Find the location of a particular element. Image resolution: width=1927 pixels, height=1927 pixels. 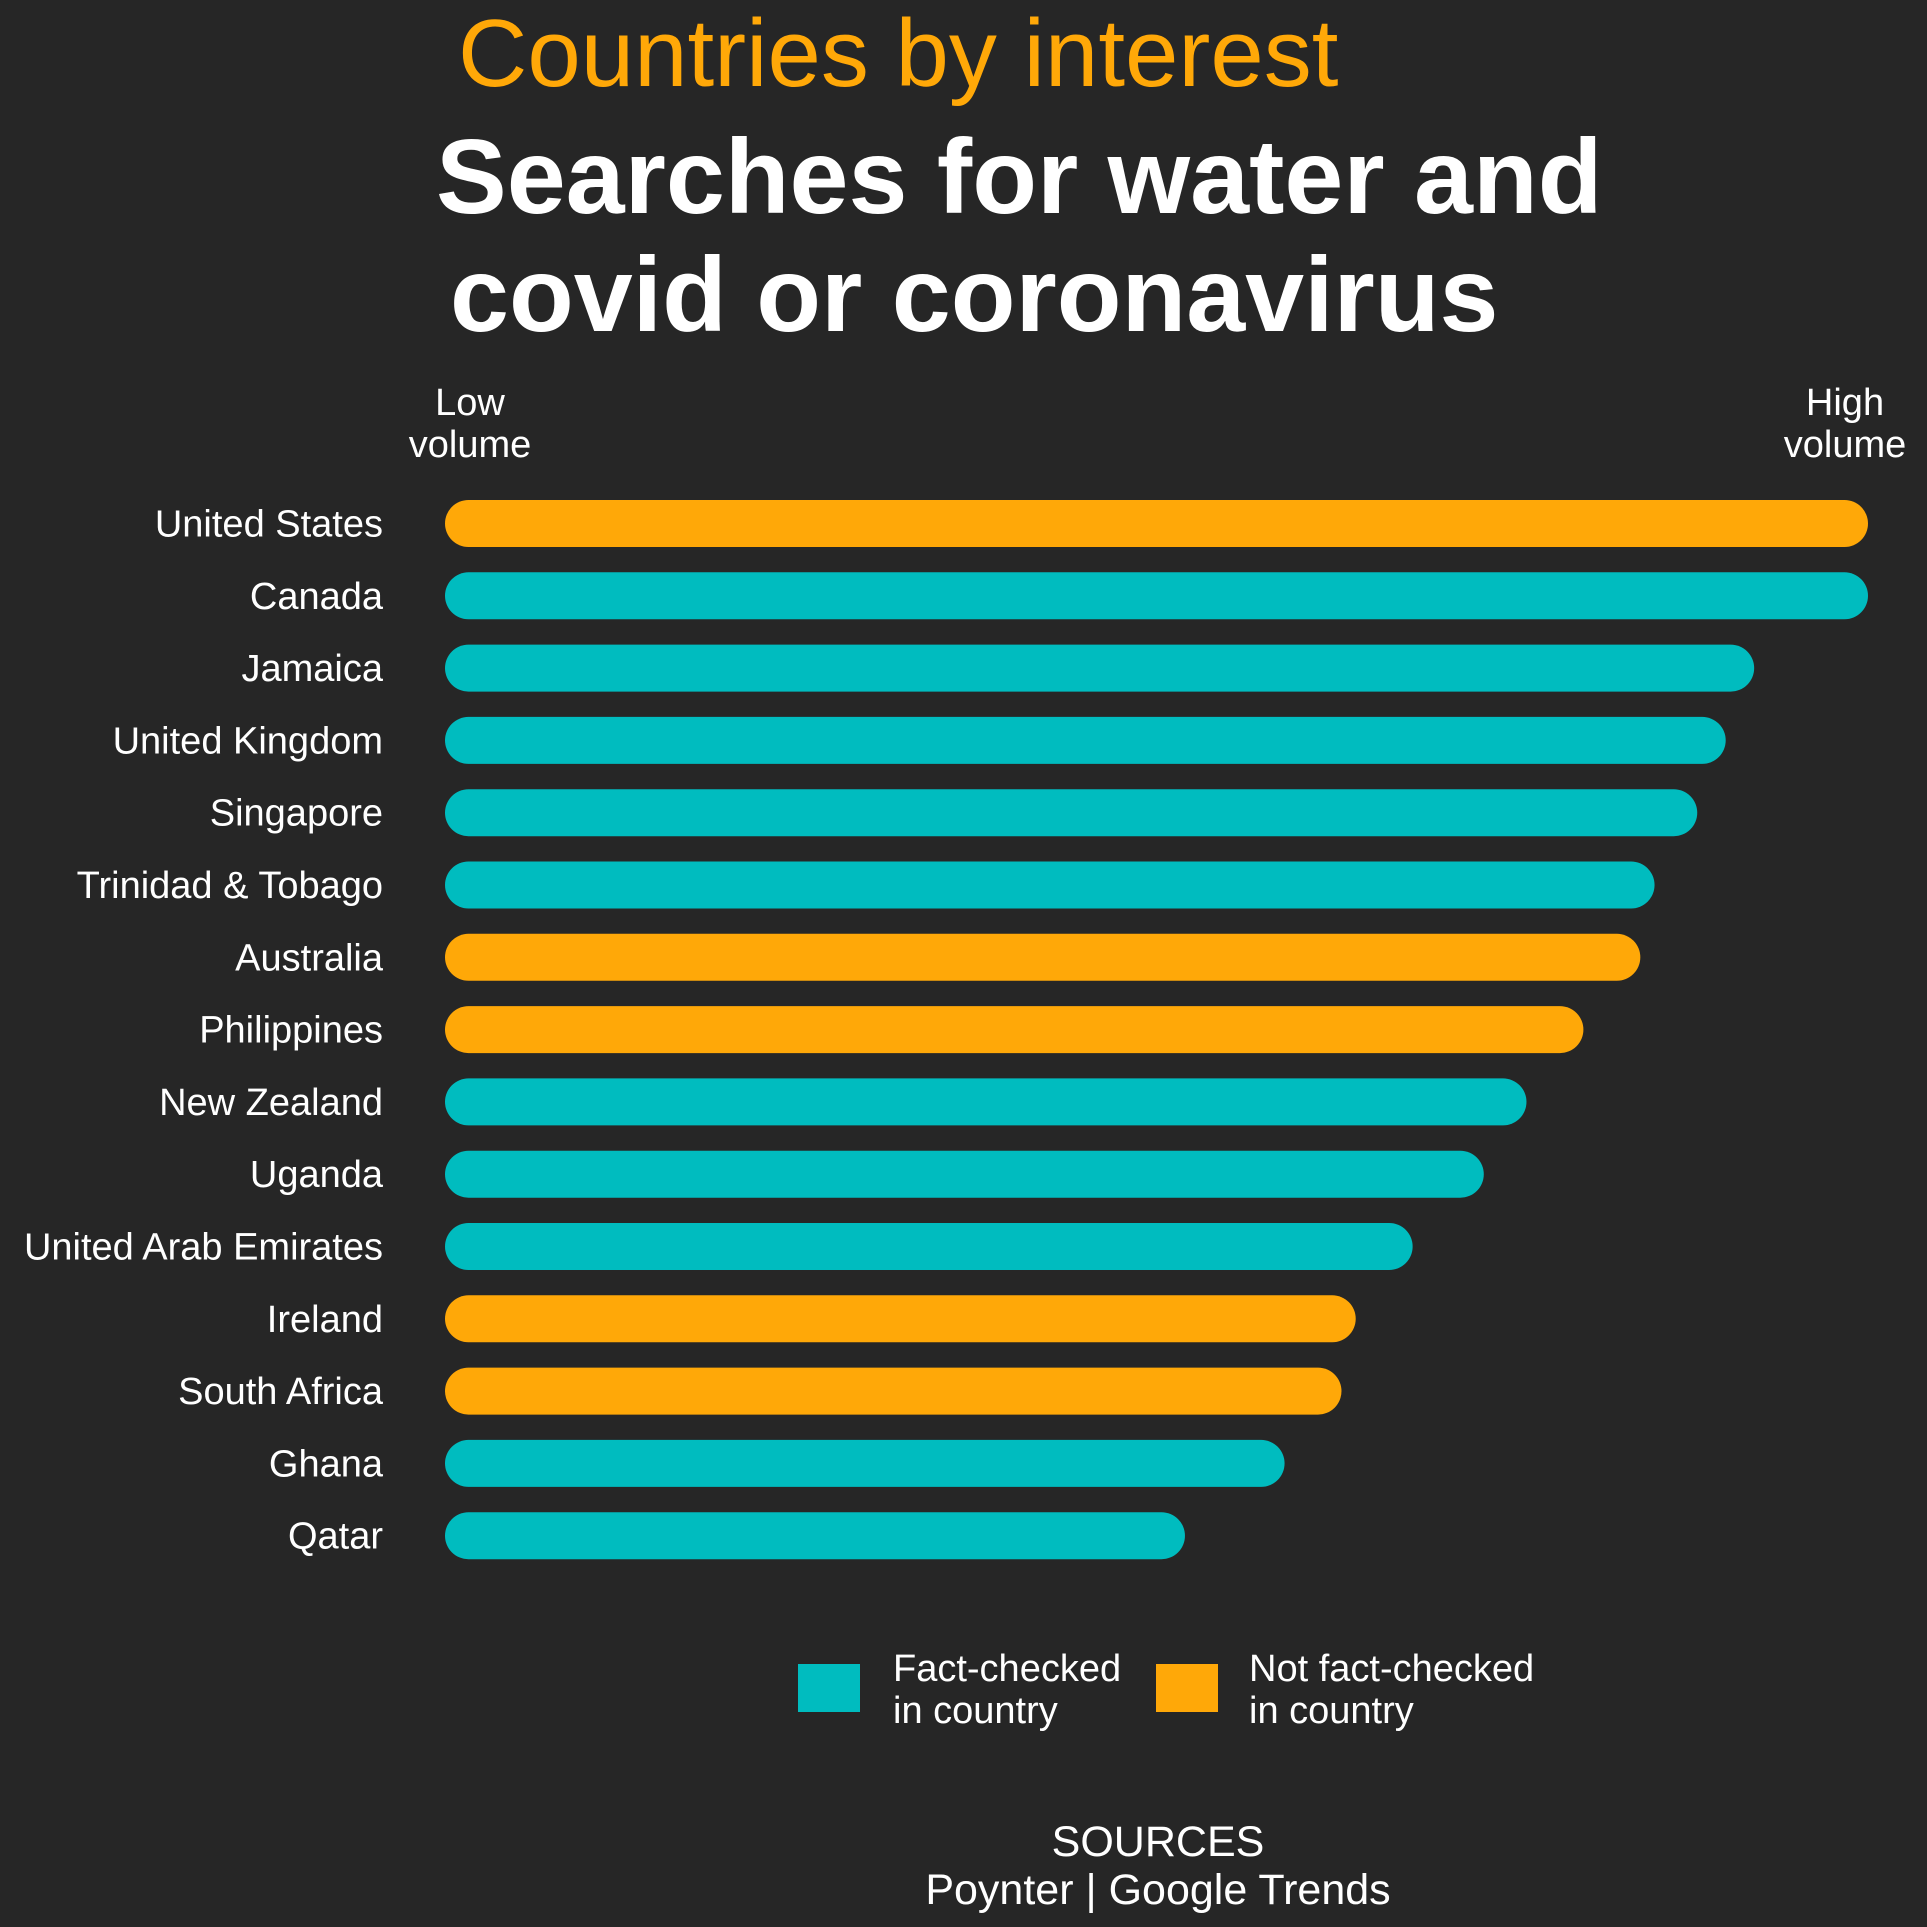

legend-swatch-not-fact-checked is located at coordinates (1187, 1688).